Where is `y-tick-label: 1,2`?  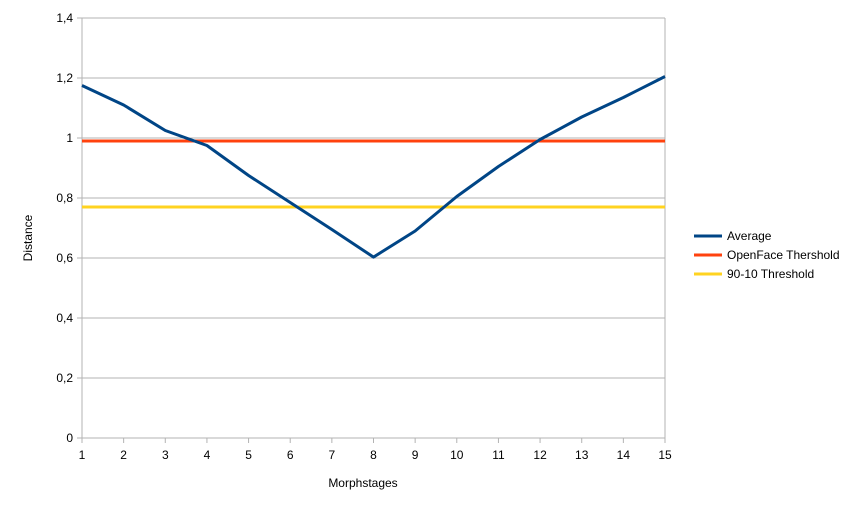 y-tick-label: 1,2 is located at coordinates (64, 78).